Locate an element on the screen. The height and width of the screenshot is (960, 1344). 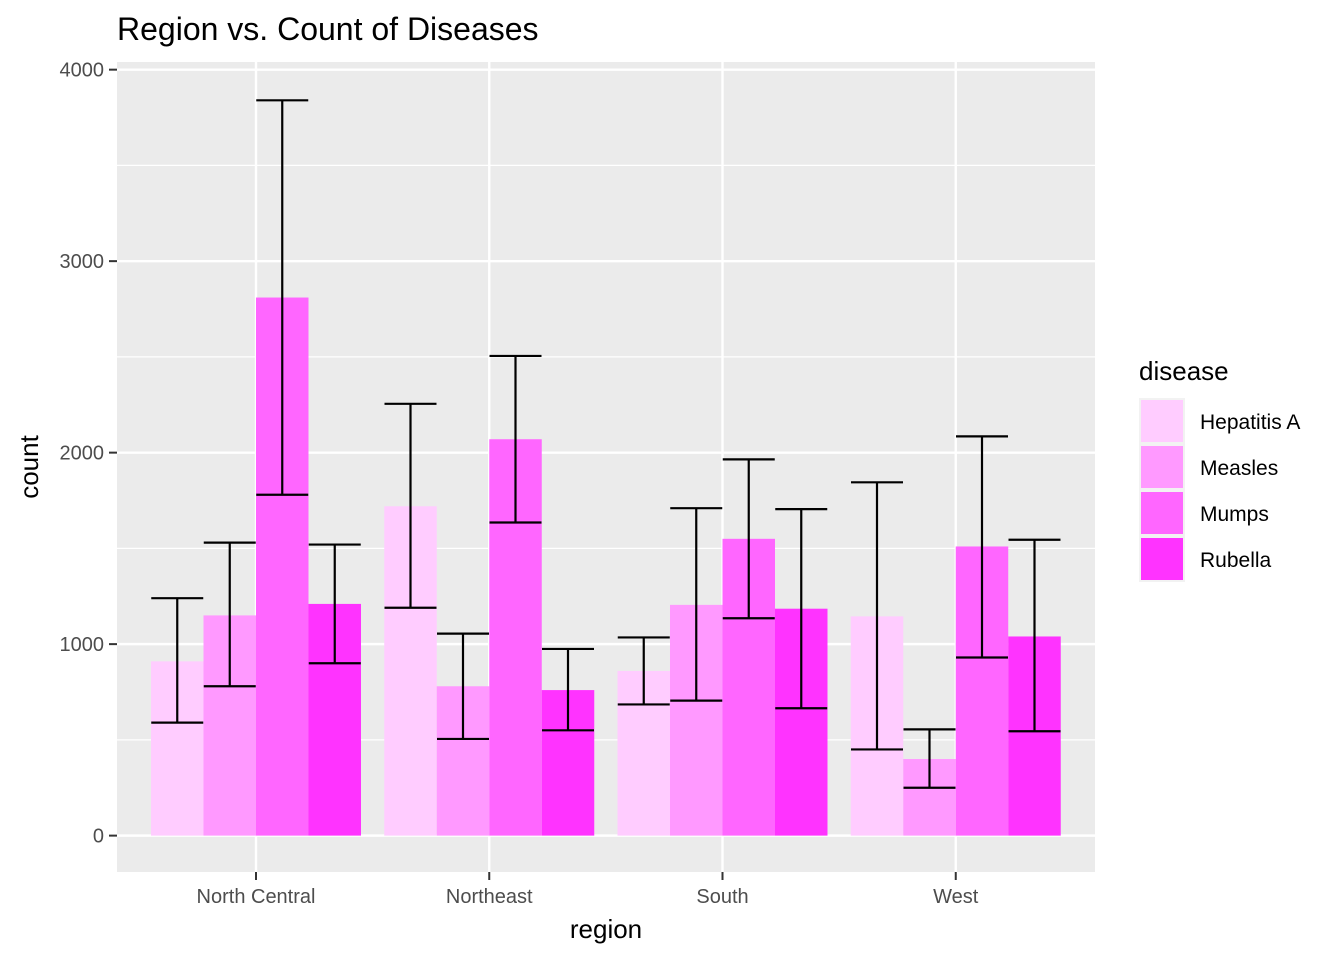
chart-title: Region vs. Count of Diseases is located at coordinates (328, 29).